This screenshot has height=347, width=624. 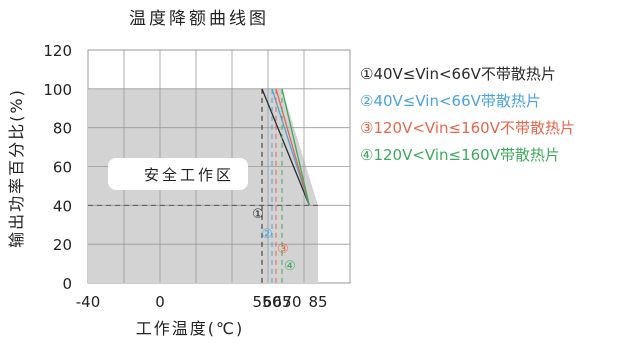 I want to click on x-tick-label: 85, so click(x=317, y=302).